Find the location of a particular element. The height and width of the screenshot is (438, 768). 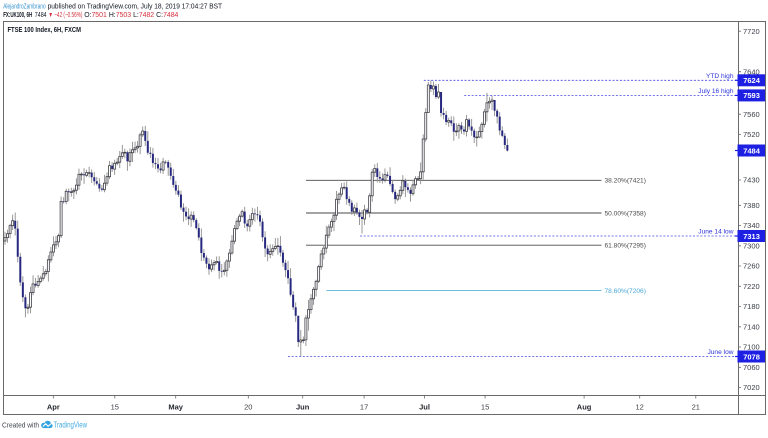

svg-text: 7484 is located at coordinates (752, 150).